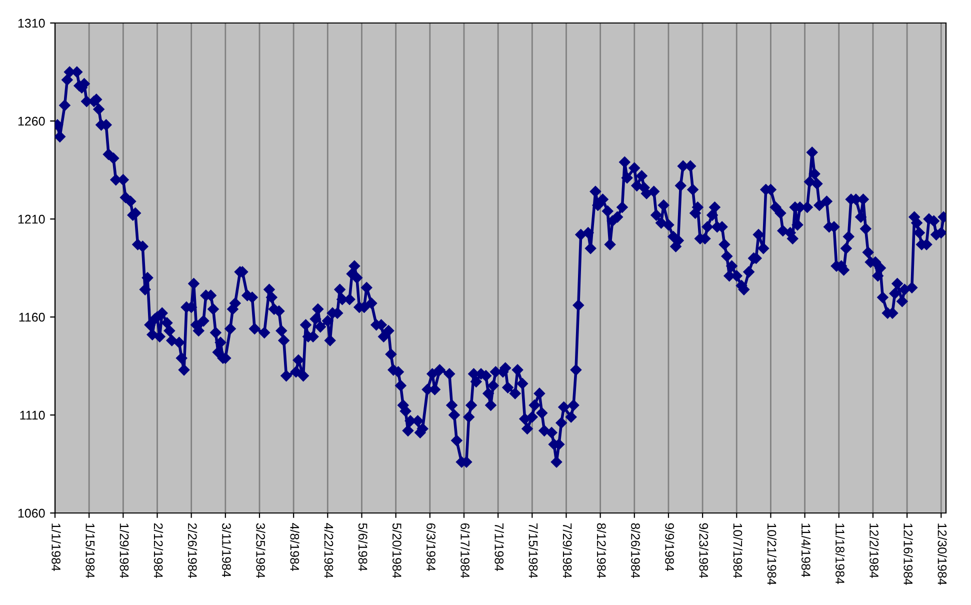  What do you see at coordinates (56, 548) in the screenshot?
I see `x-tick-label: 1/1/1984` at bounding box center [56, 548].